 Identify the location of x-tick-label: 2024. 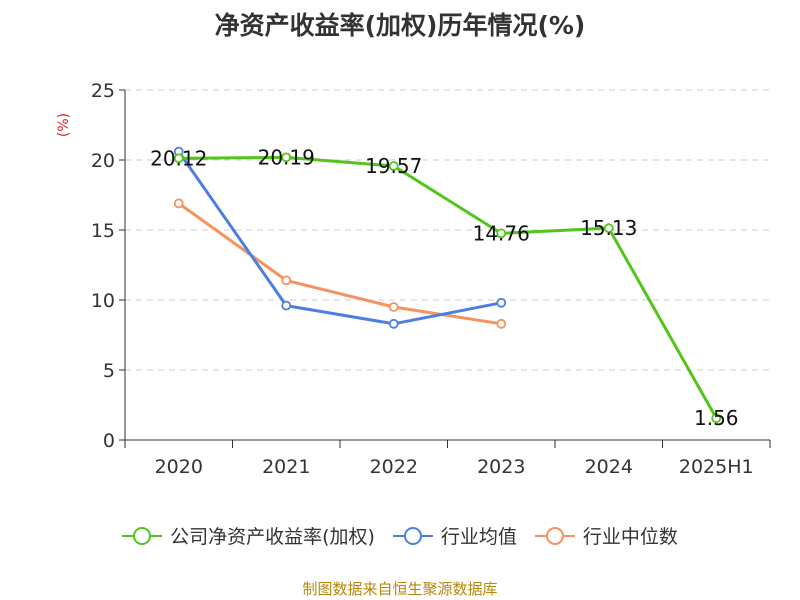
(609, 467).